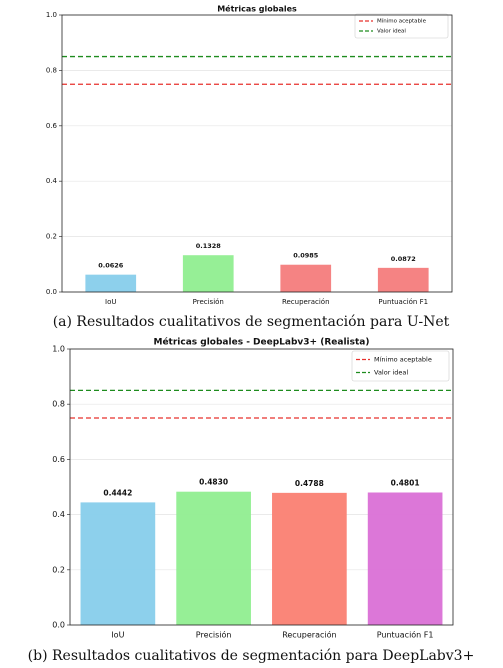 This screenshot has height=668, width=503. Describe the element at coordinates (405, 482) in the screenshot. I see `value-label: 0.4801` at that location.